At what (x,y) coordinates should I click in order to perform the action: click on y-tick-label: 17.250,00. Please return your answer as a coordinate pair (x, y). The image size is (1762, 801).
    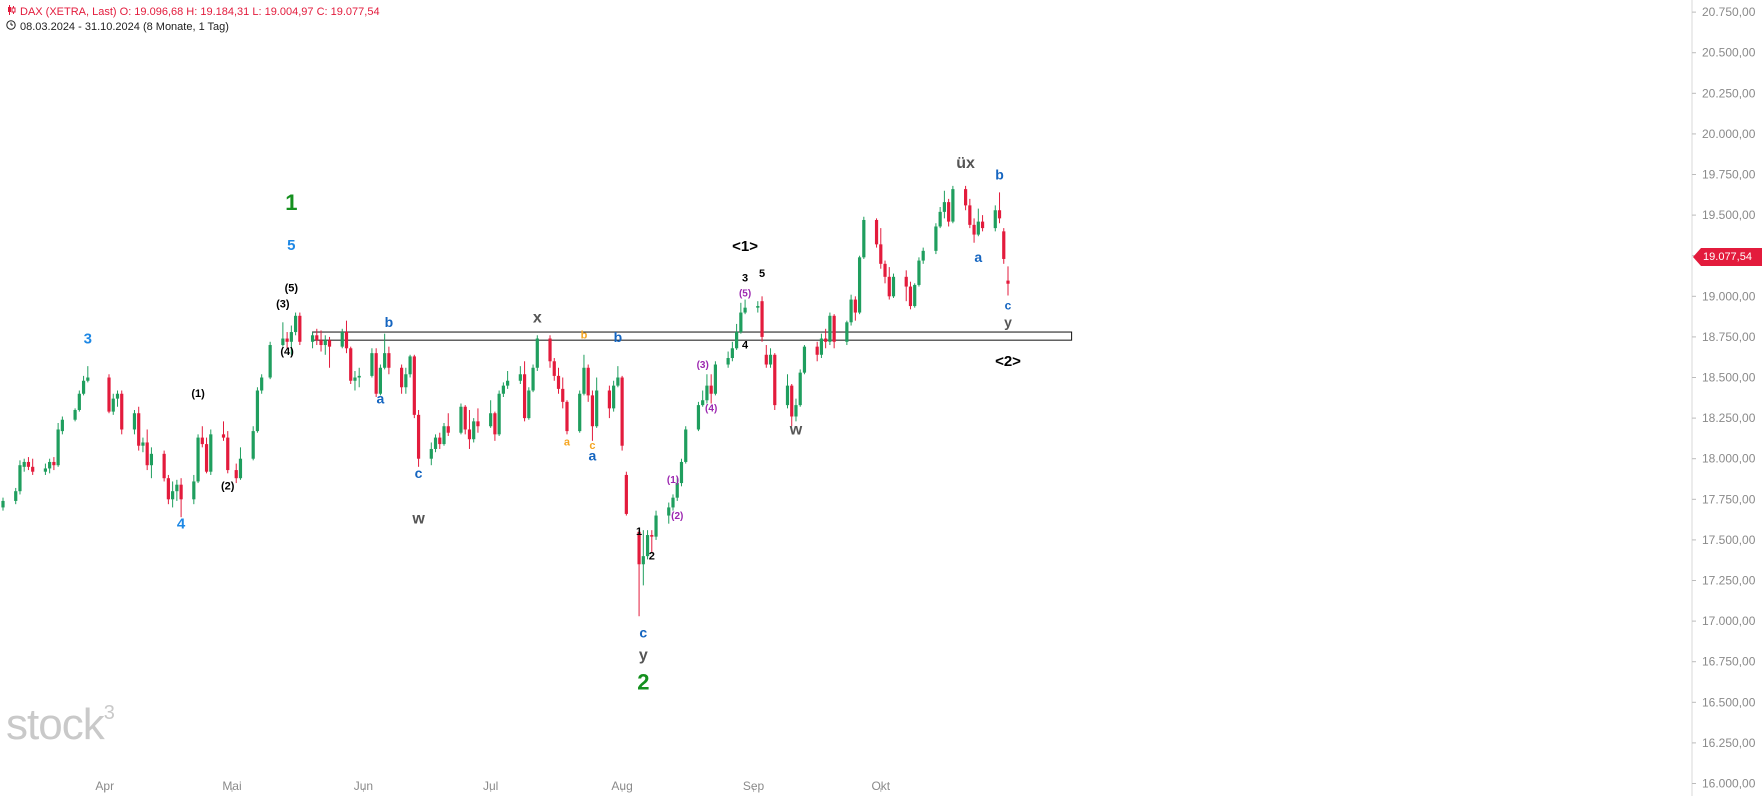
    Looking at the image, I should click on (1729, 581).